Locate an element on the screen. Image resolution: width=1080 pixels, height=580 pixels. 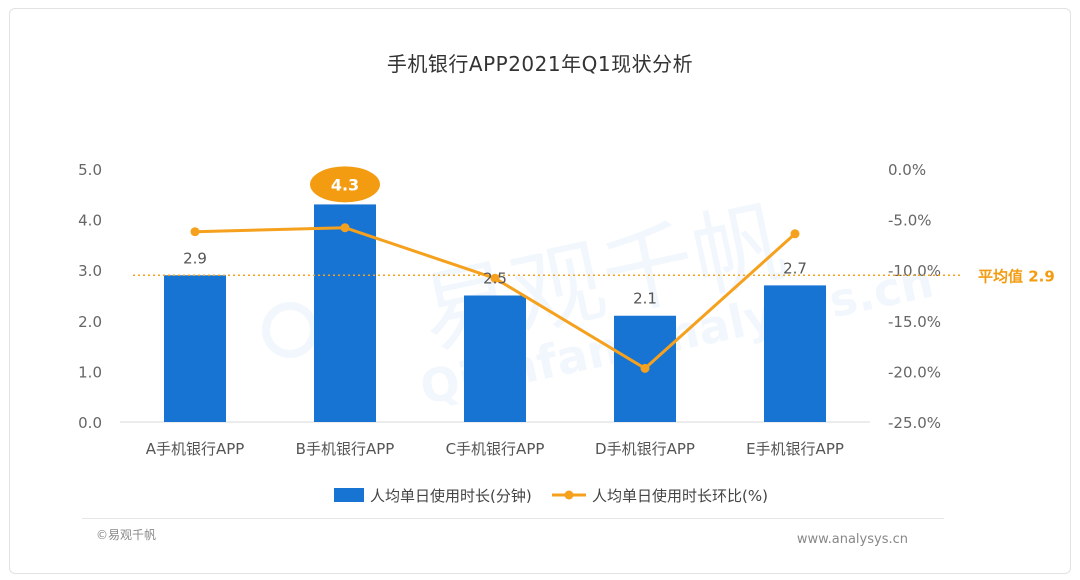
watermark-logo-icon is located at coordinates (290, 330).